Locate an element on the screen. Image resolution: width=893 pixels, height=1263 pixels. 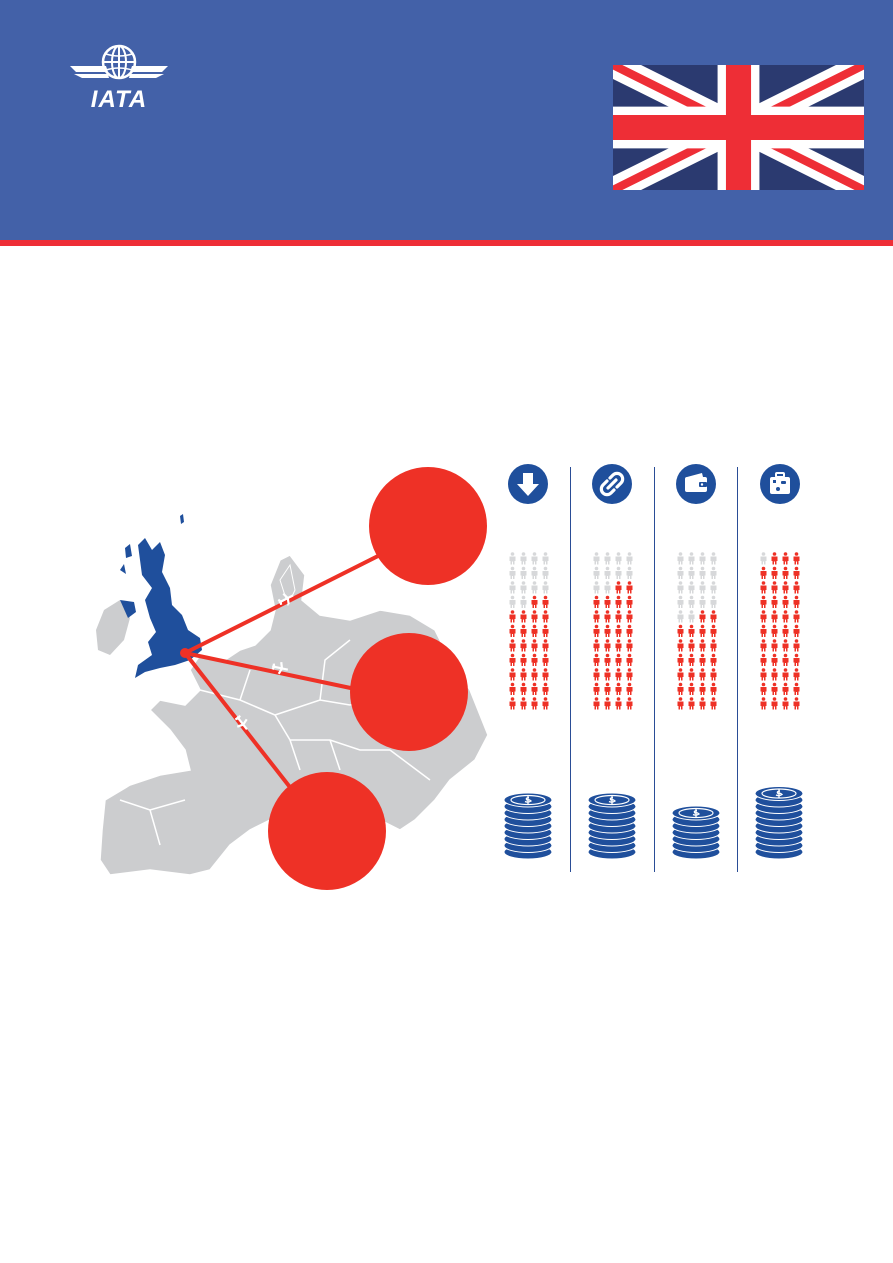
globe-wings-icon is located at coordinates (119, 62).